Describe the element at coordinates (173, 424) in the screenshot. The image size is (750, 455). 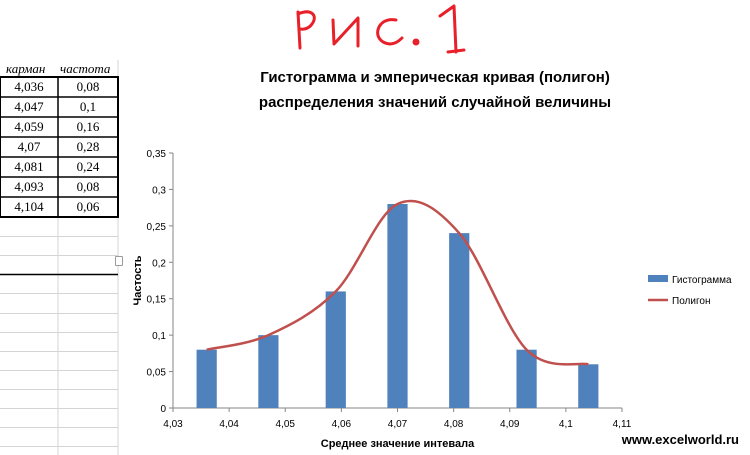
I see `x-tick-label: 4,03` at that location.